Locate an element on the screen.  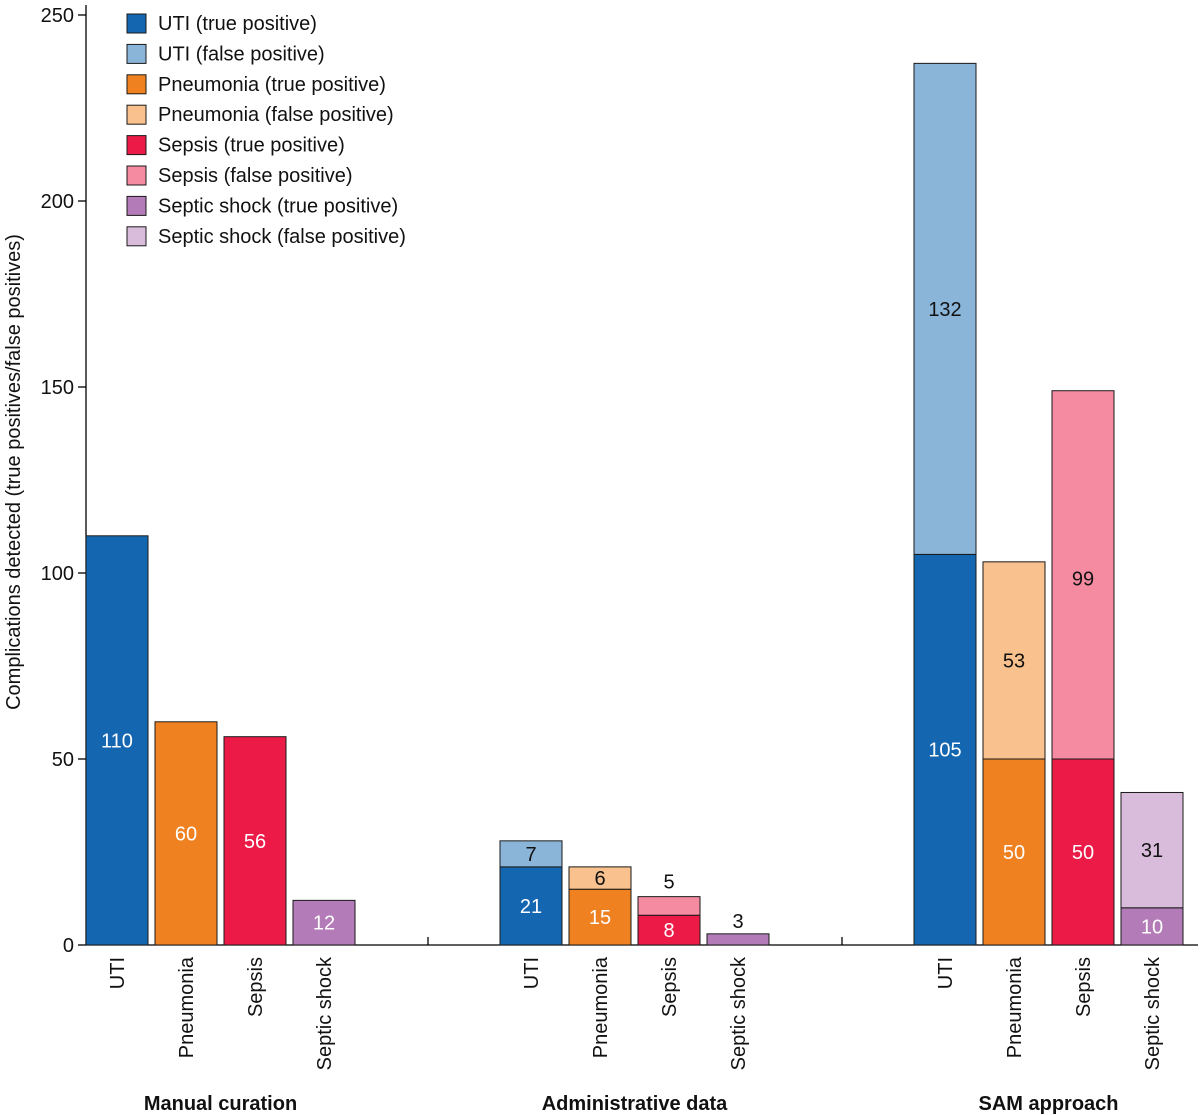
y-tick-label: 100 is located at coordinates (57, 574).